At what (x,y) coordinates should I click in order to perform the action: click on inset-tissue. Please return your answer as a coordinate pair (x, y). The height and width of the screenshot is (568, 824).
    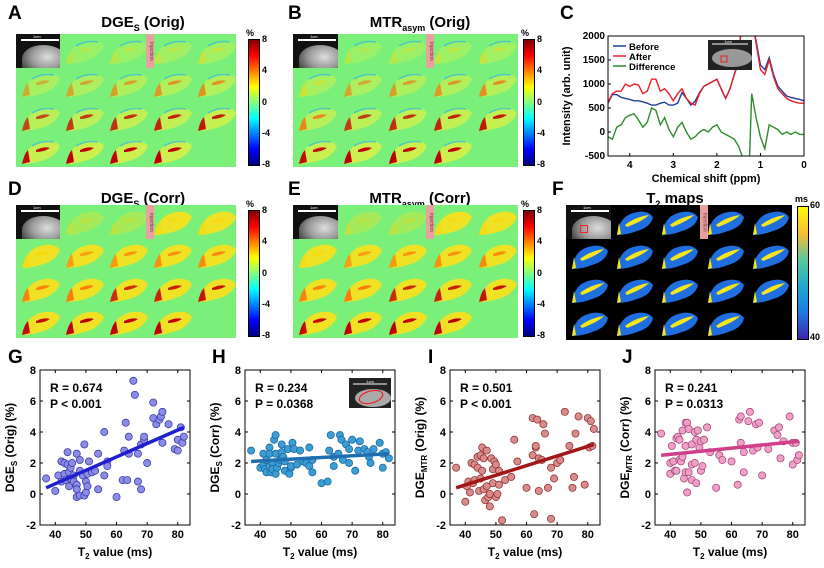
    Looking at the image, I should click on (373, 398).